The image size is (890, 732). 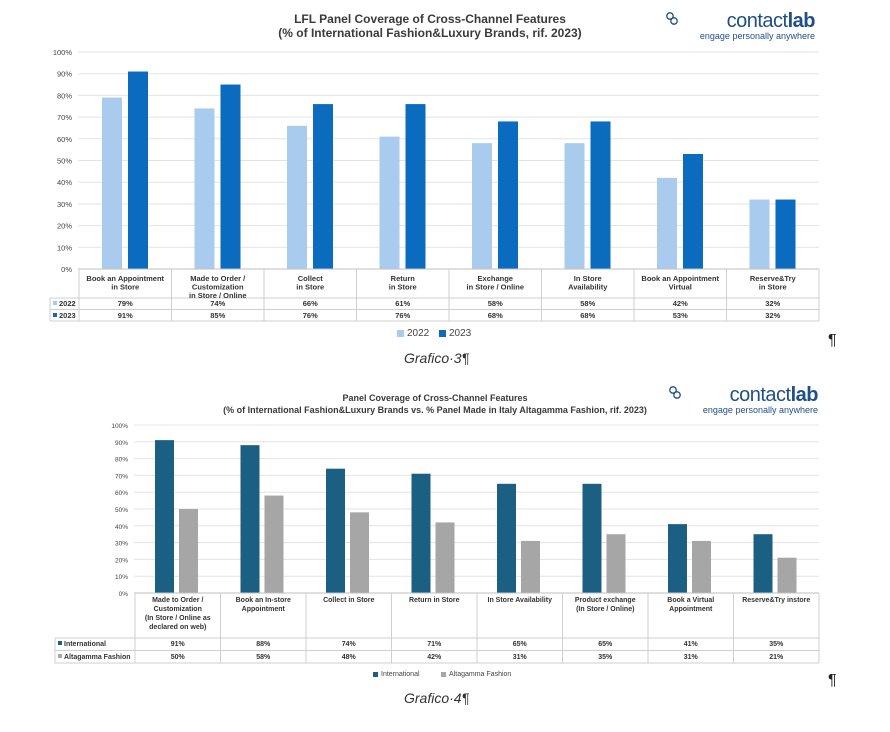 What do you see at coordinates (520, 600) in the screenshot?
I see `chart-4-category-label: In Store Availability` at bounding box center [520, 600].